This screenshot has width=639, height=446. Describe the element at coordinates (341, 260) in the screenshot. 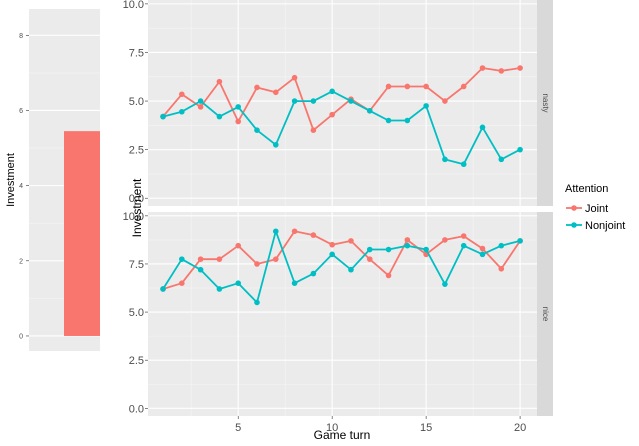

I see `series-line-joint` at that location.